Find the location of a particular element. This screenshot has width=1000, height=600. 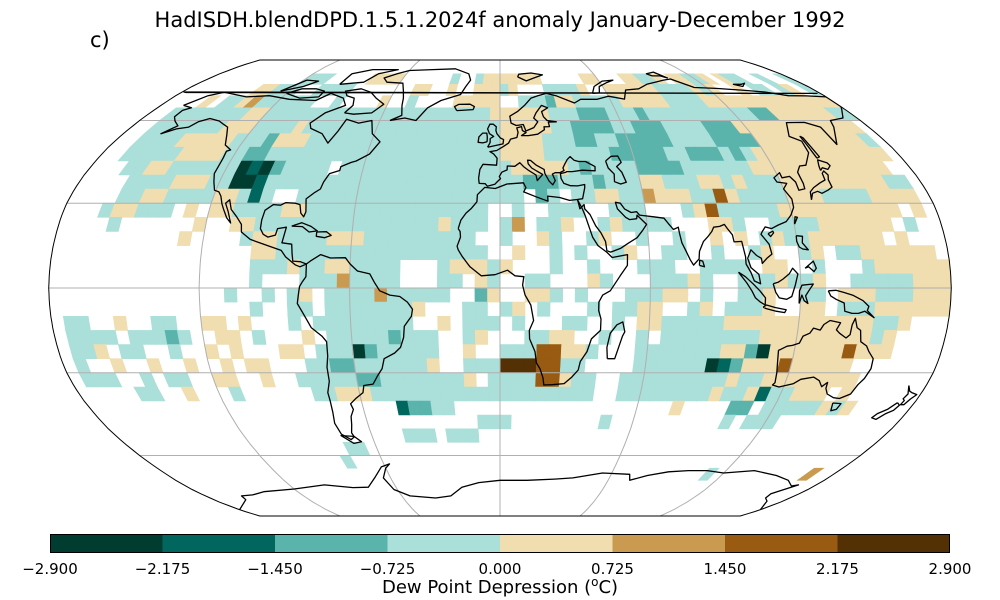

colorbar-tick-label: 2.900 is located at coordinates (950, 569).